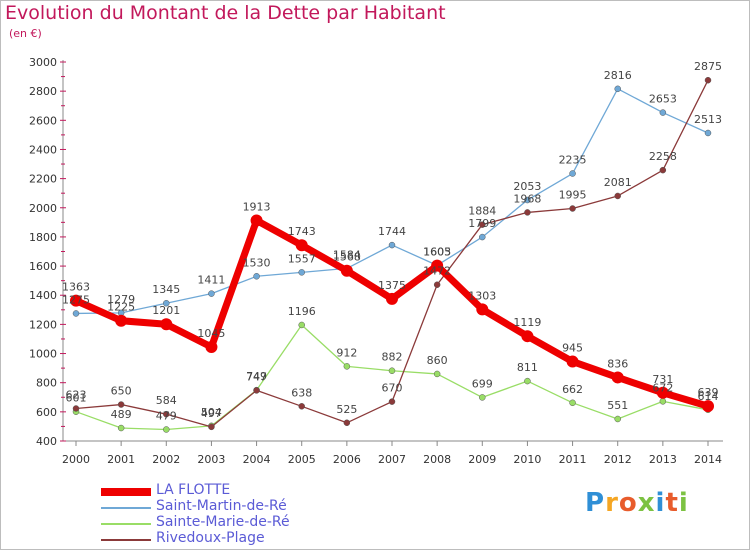 The image size is (750, 550). Describe the element at coordinates (43, 62) in the screenshot. I see `y-tick-label: 3000` at that location.